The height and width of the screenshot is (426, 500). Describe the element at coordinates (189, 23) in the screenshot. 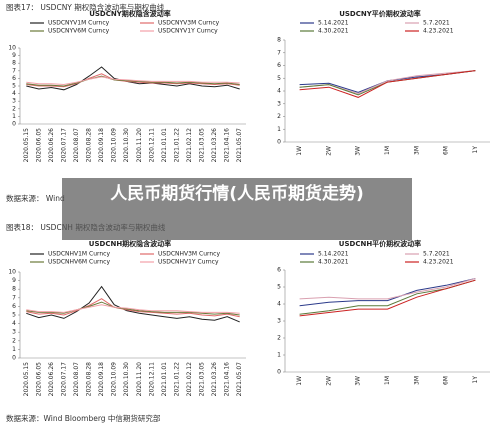

I see `legend-label: USDCNYV3M Curncy` at that location.